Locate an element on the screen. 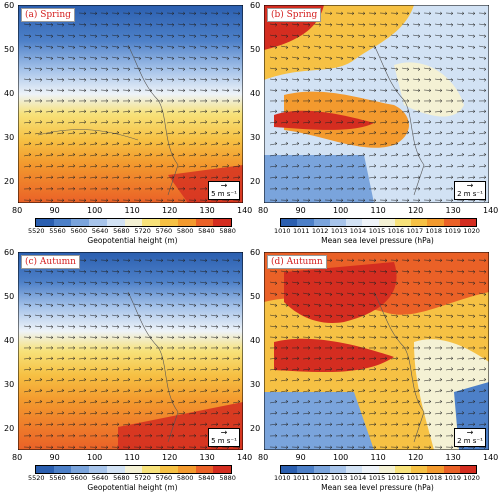 Image resolution: width=500 pixels, height=496 pixels. colorbar-tick-label: 5880 is located at coordinates (227, 478).